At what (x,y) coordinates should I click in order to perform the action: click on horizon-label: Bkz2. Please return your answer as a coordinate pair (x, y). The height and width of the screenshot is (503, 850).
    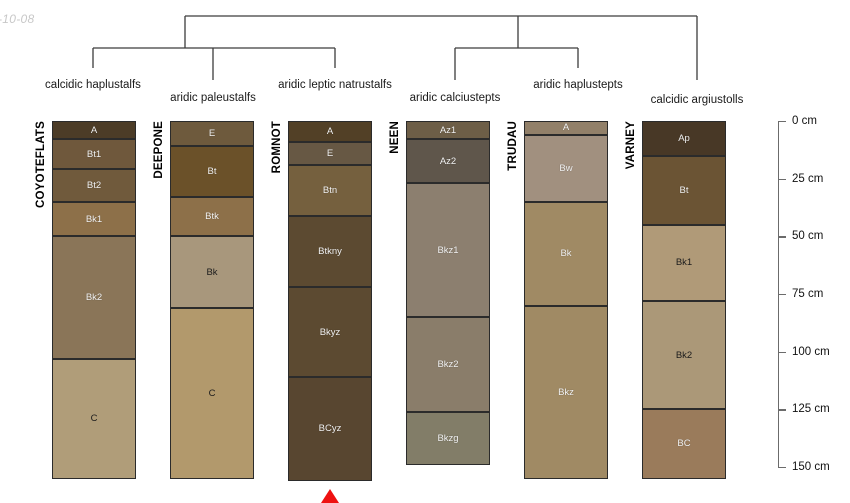
    Looking at the image, I should click on (448, 364).